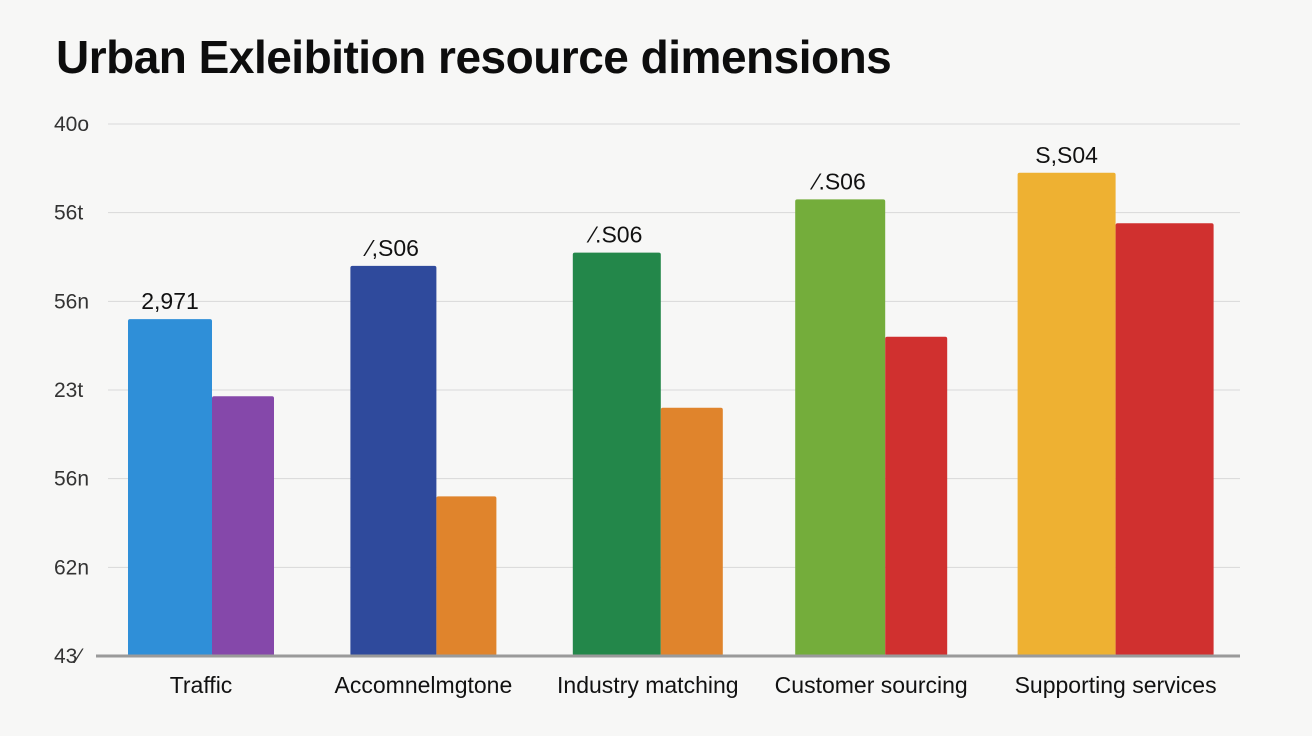 Image resolution: width=1312 pixels, height=736 pixels. I want to click on x-category-label: Supporting services, so click(1116, 685).